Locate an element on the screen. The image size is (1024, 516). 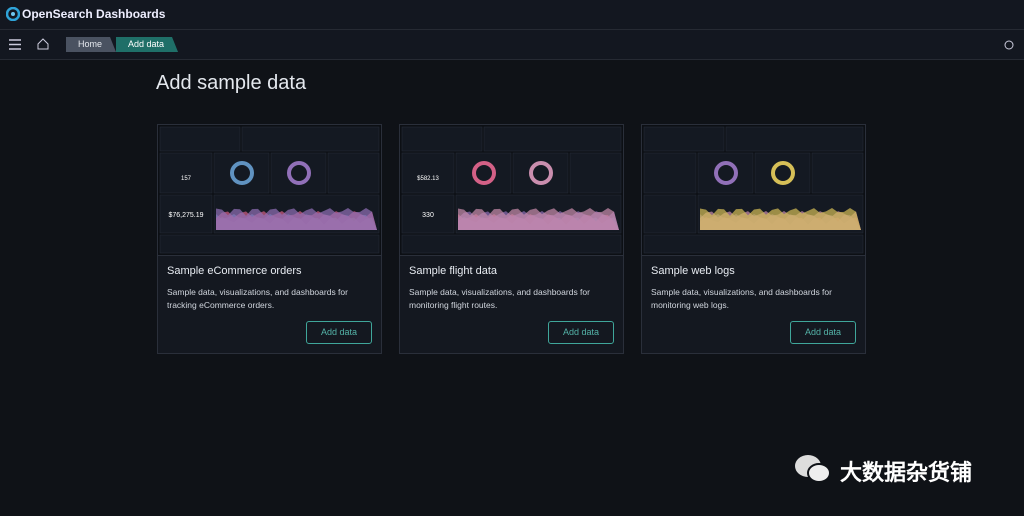
thumbnail-text: 157 is located at coordinates (186, 179).